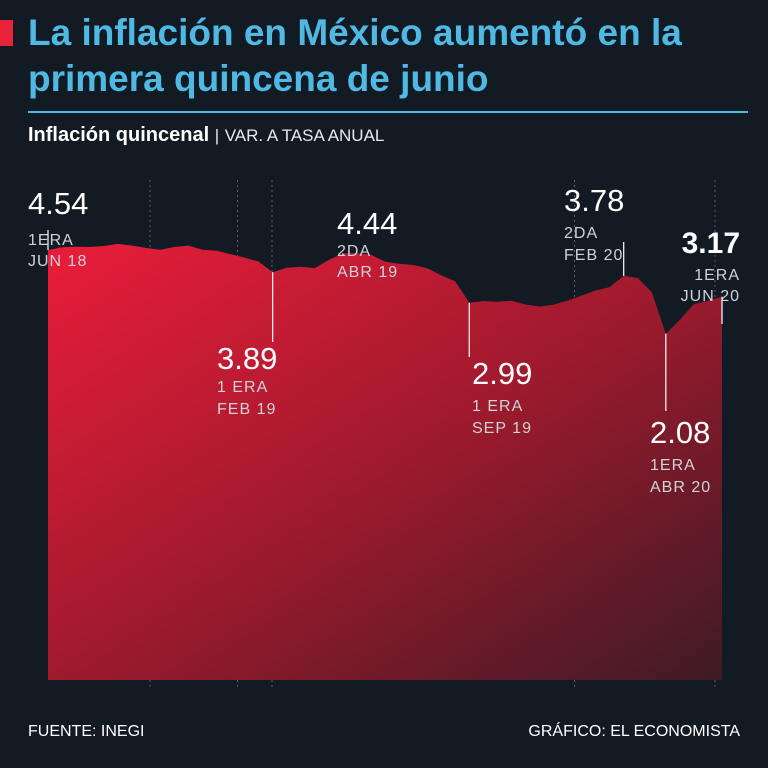 This screenshot has width=768, height=768. What do you see at coordinates (242, 387) in the screenshot?
I see `annotation-period-1: 1 ERA` at bounding box center [242, 387].